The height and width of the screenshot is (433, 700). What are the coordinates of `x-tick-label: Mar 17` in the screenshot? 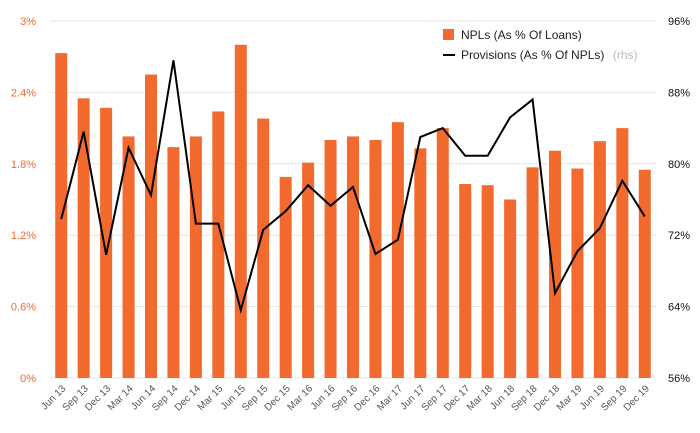 It's located at (390, 398).